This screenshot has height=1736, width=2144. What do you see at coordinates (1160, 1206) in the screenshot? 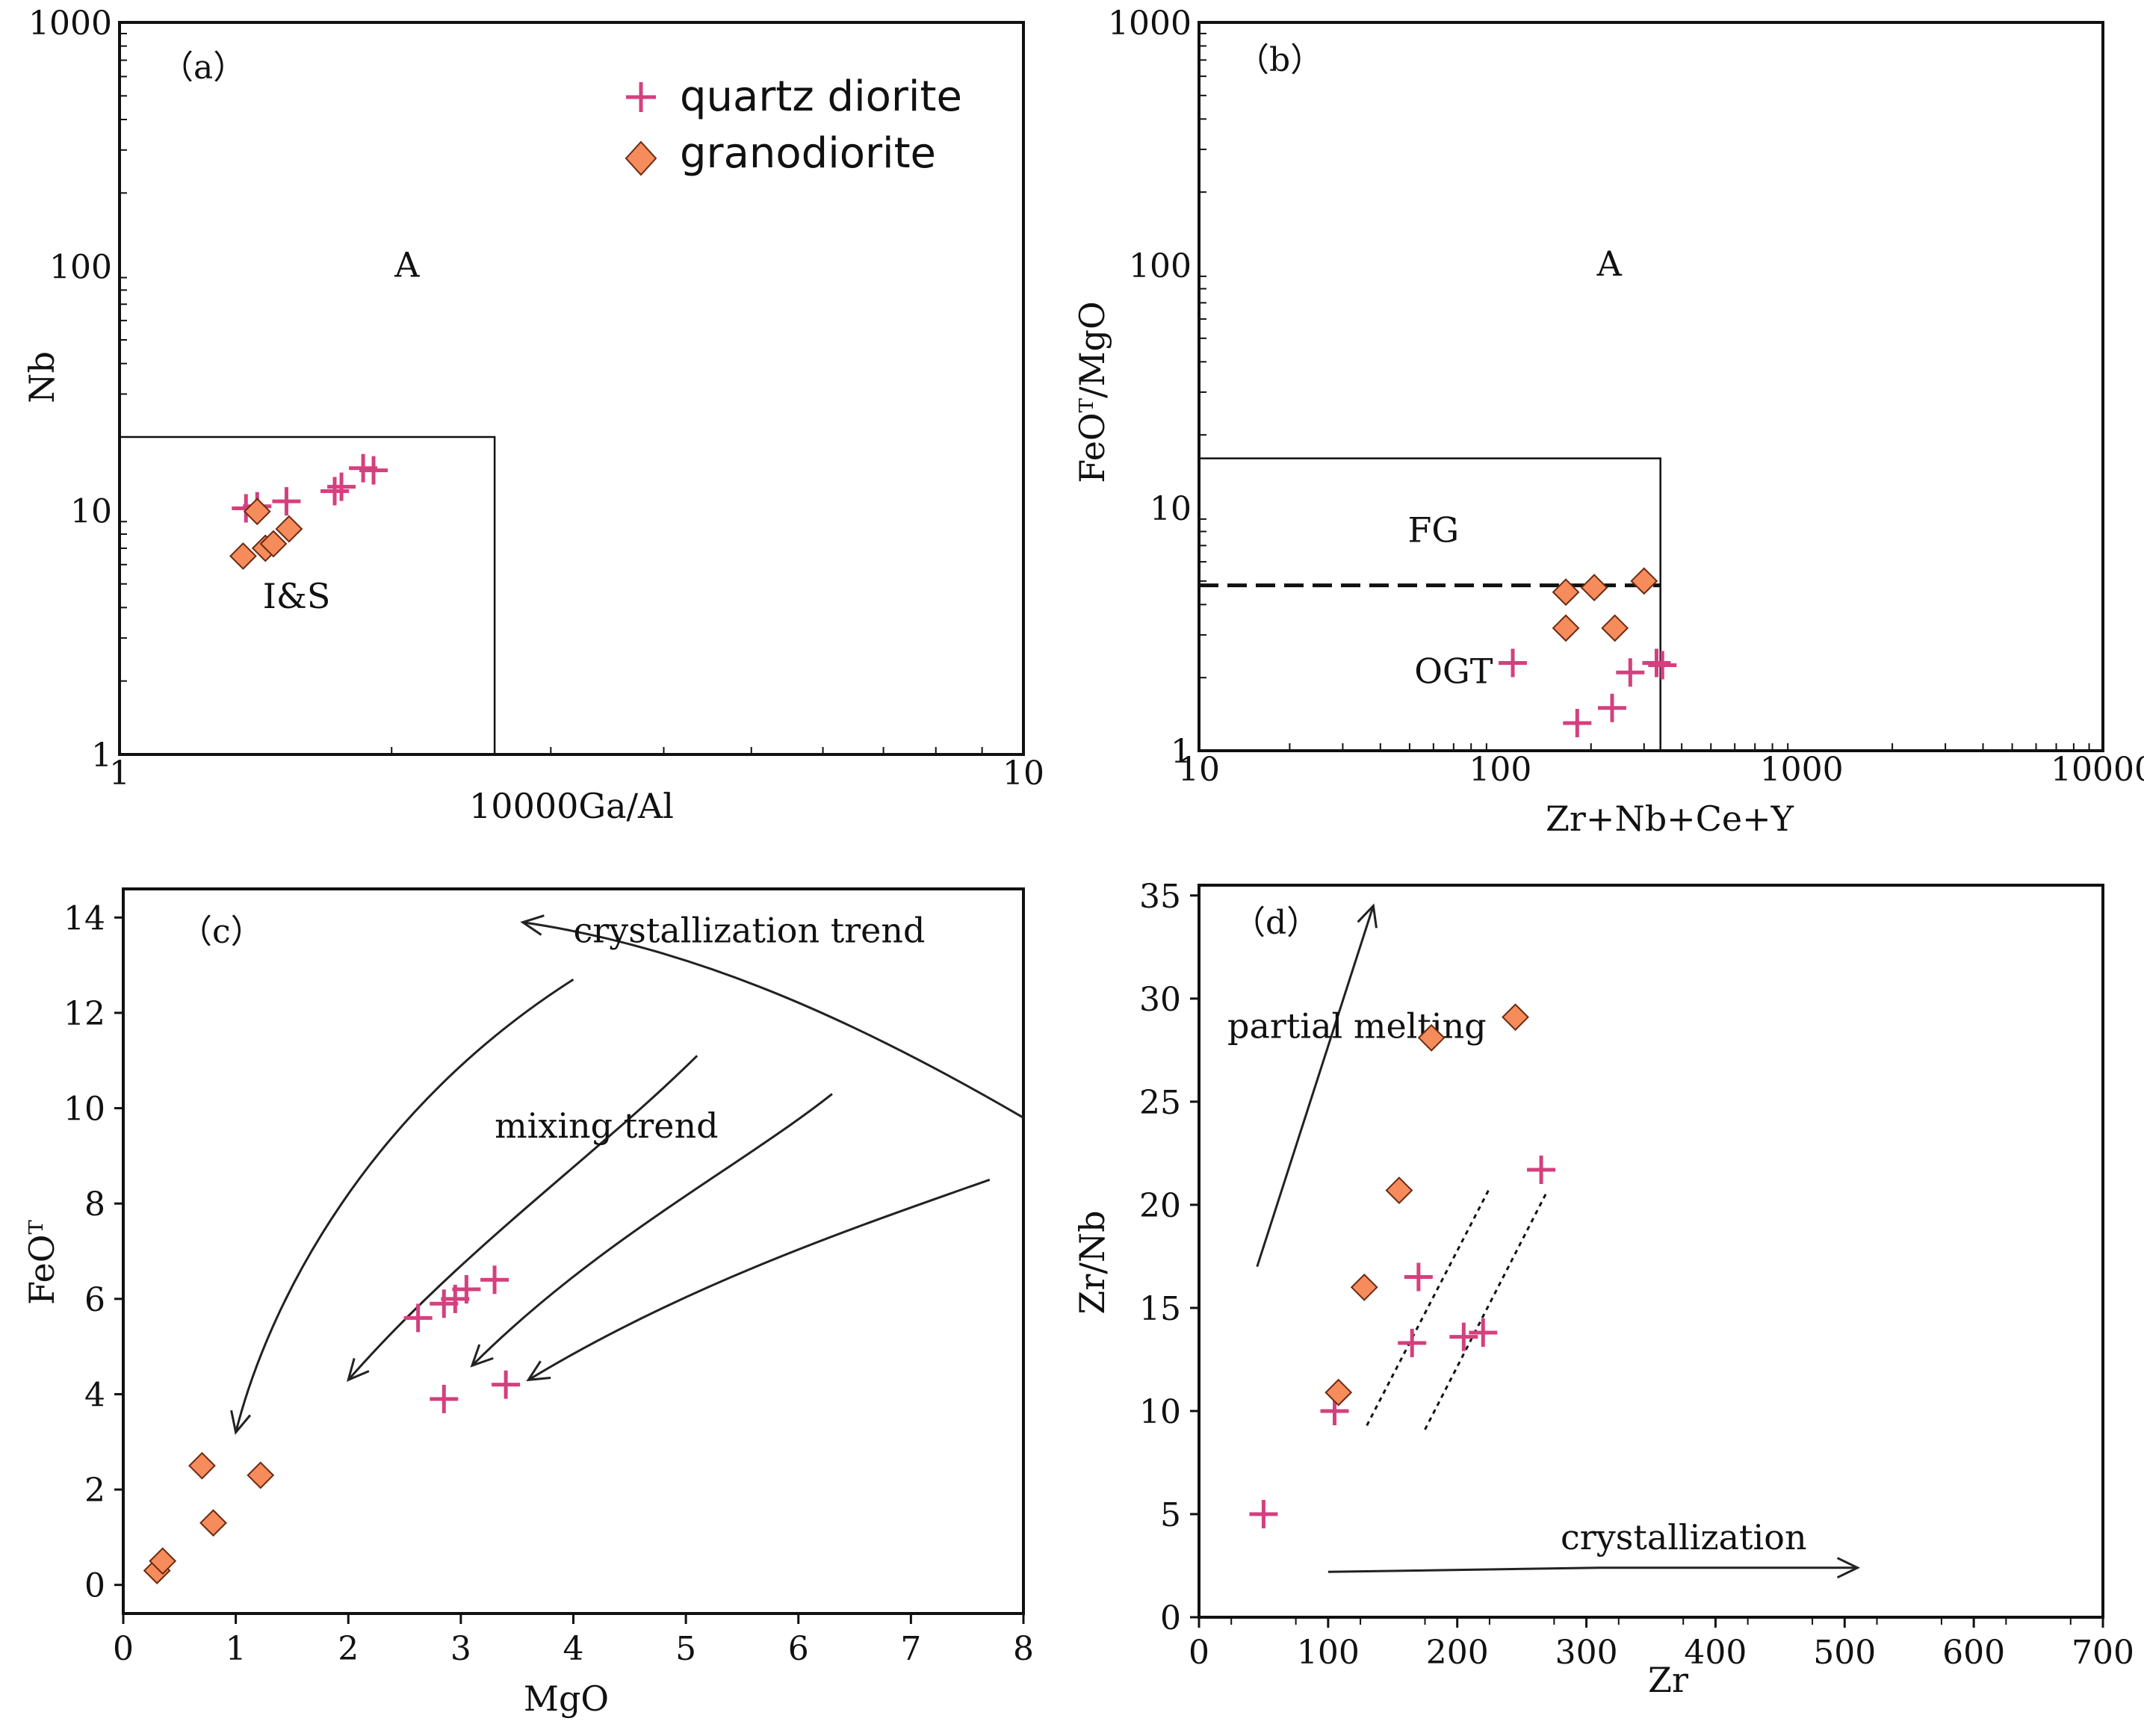
I see `y-tick-label: 20` at bounding box center [1160, 1206].